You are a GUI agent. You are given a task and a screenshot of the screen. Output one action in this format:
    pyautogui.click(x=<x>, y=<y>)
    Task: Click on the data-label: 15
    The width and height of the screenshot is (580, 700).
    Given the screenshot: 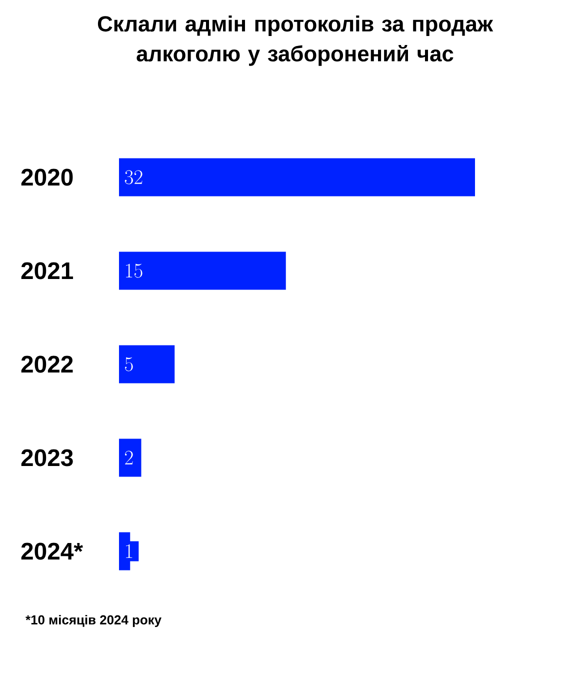 What is the action you would take?
    pyautogui.click(x=134, y=271)
    